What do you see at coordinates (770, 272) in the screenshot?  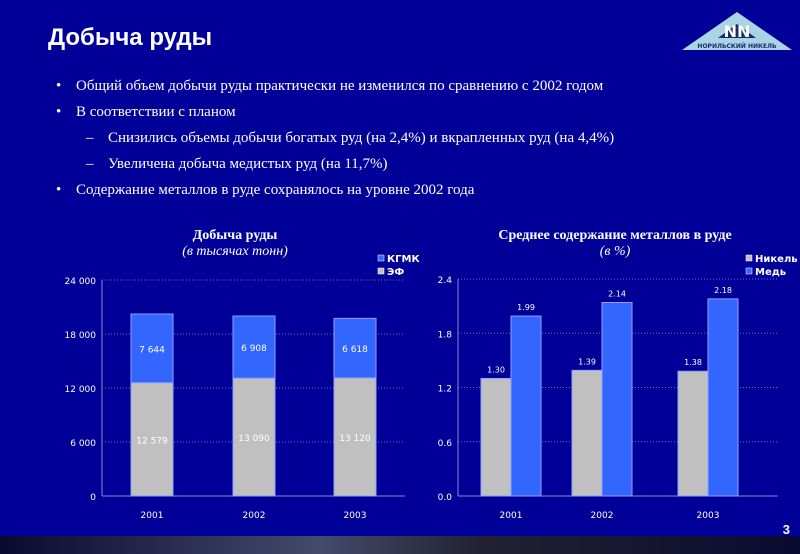 I see `legend-label: Медь` at bounding box center [770, 272].